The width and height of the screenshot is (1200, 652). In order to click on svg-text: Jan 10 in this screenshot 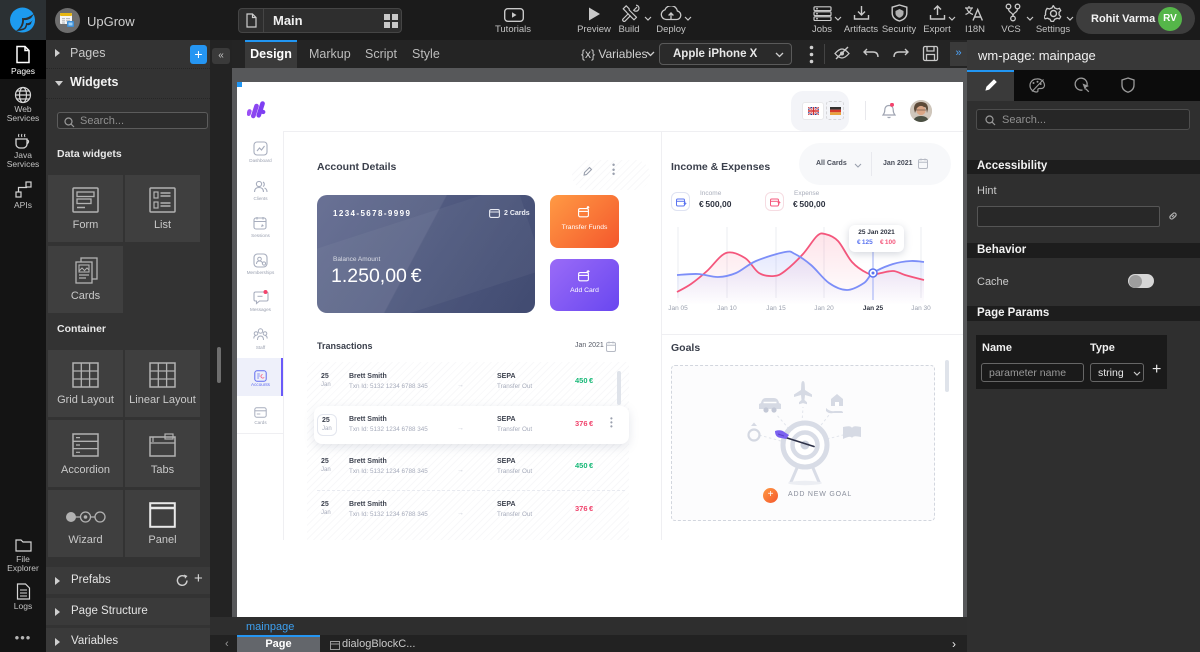, I will do `click(727, 308)`.